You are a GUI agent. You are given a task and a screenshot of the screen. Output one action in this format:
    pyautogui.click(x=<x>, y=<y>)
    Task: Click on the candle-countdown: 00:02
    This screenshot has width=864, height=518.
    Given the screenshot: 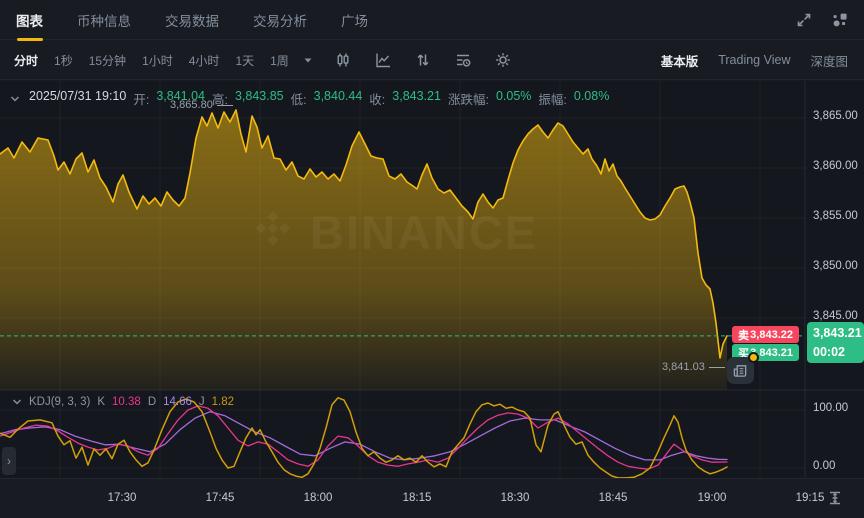 What is the action you would take?
    pyautogui.click(x=829, y=352)
    